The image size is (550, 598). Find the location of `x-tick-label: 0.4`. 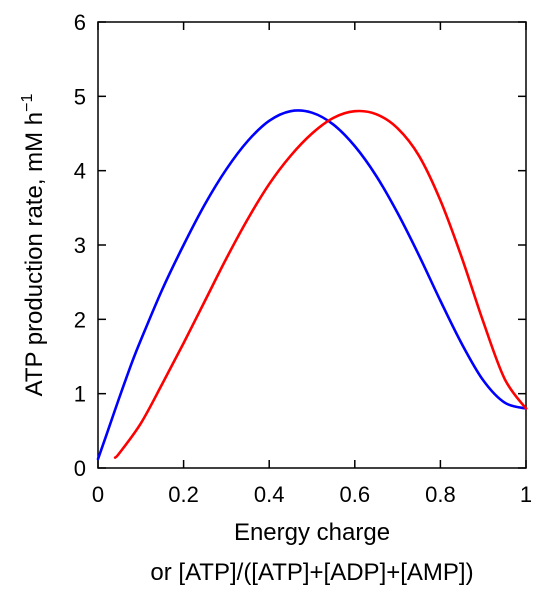

x-tick-label: 0.4 is located at coordinates (269, 494).